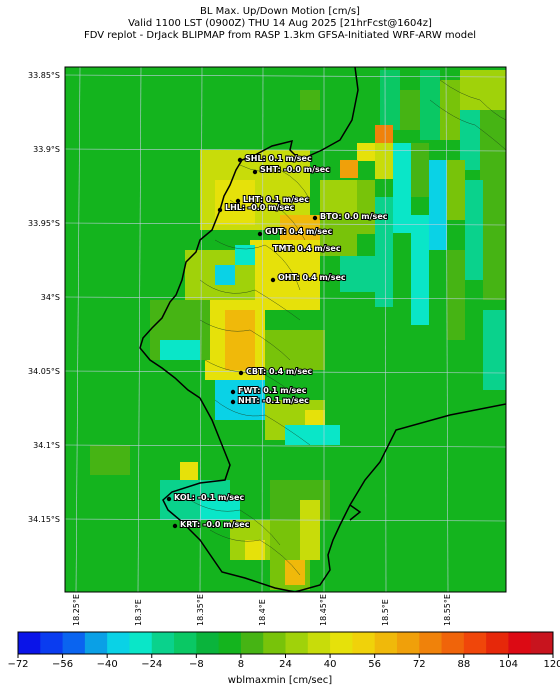 The image size is (560, 692). Describe the element at coordinates (551, 664) in the screenshot. I see `colorbar-tick-label: 120` at that location.